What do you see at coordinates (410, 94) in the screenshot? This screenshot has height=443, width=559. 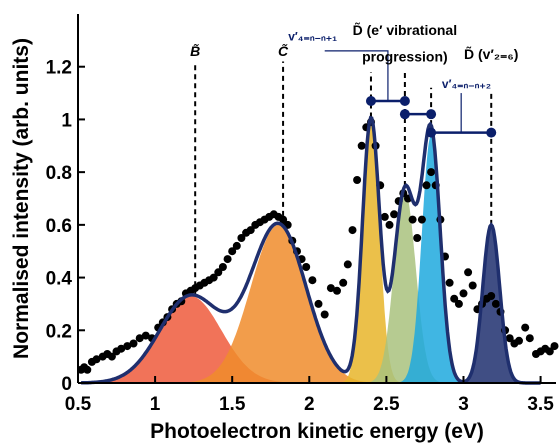 I see `vibrational-brackets` at bounding box center [410, 94].